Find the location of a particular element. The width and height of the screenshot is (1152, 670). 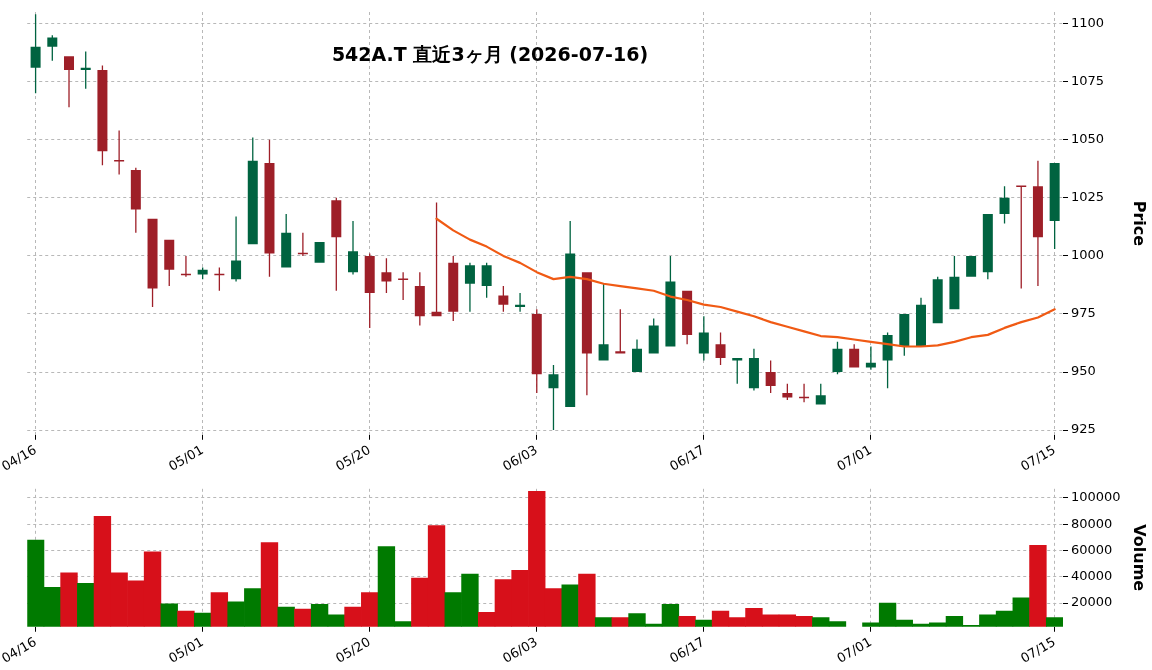

y-tick-label: 60000 is located at coordinates (1092, 549).